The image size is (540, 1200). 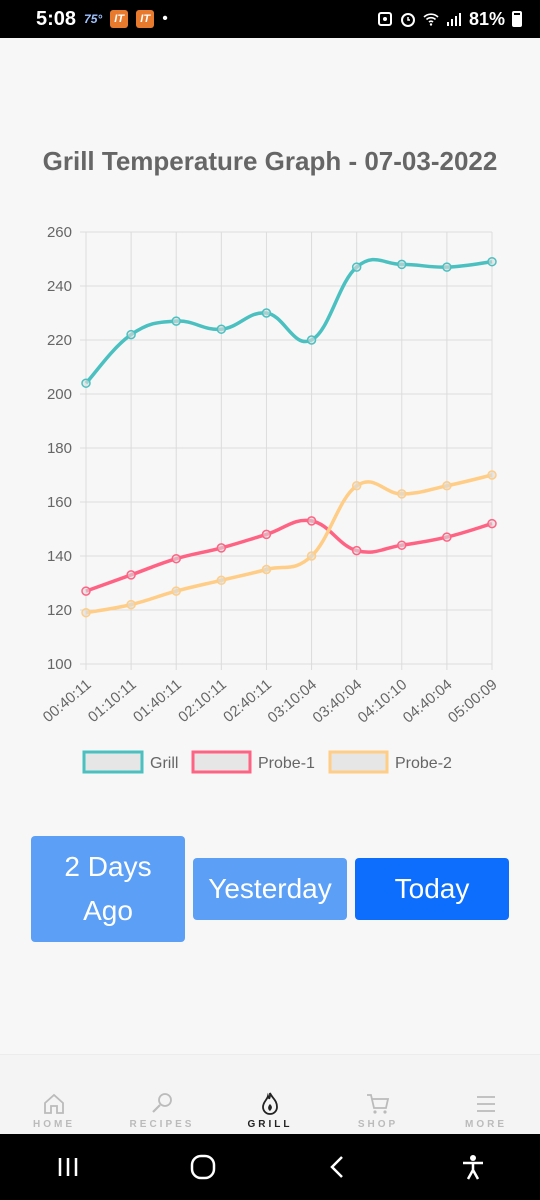 I want to click on y-tick-label: 120, so click(x=59, y=610).